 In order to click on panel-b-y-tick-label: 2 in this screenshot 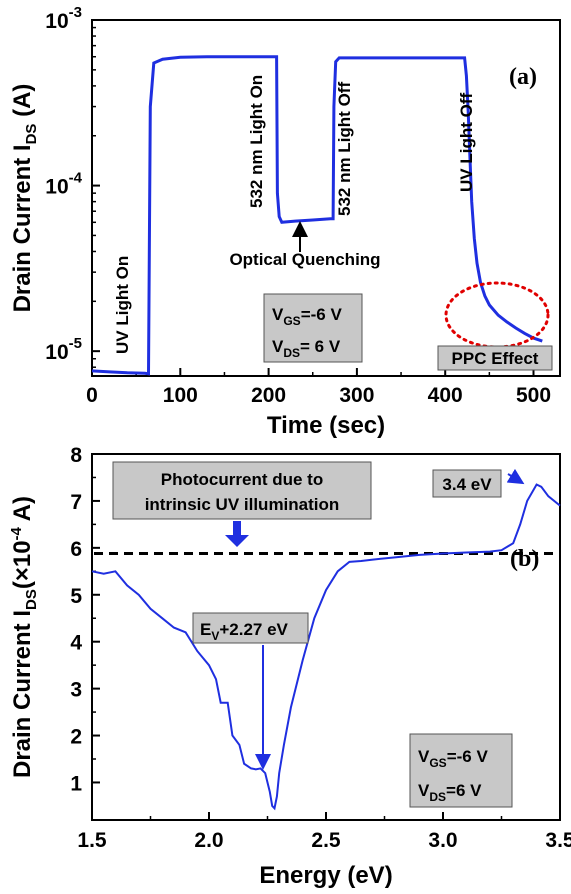, I will do `click(76, 737)`.